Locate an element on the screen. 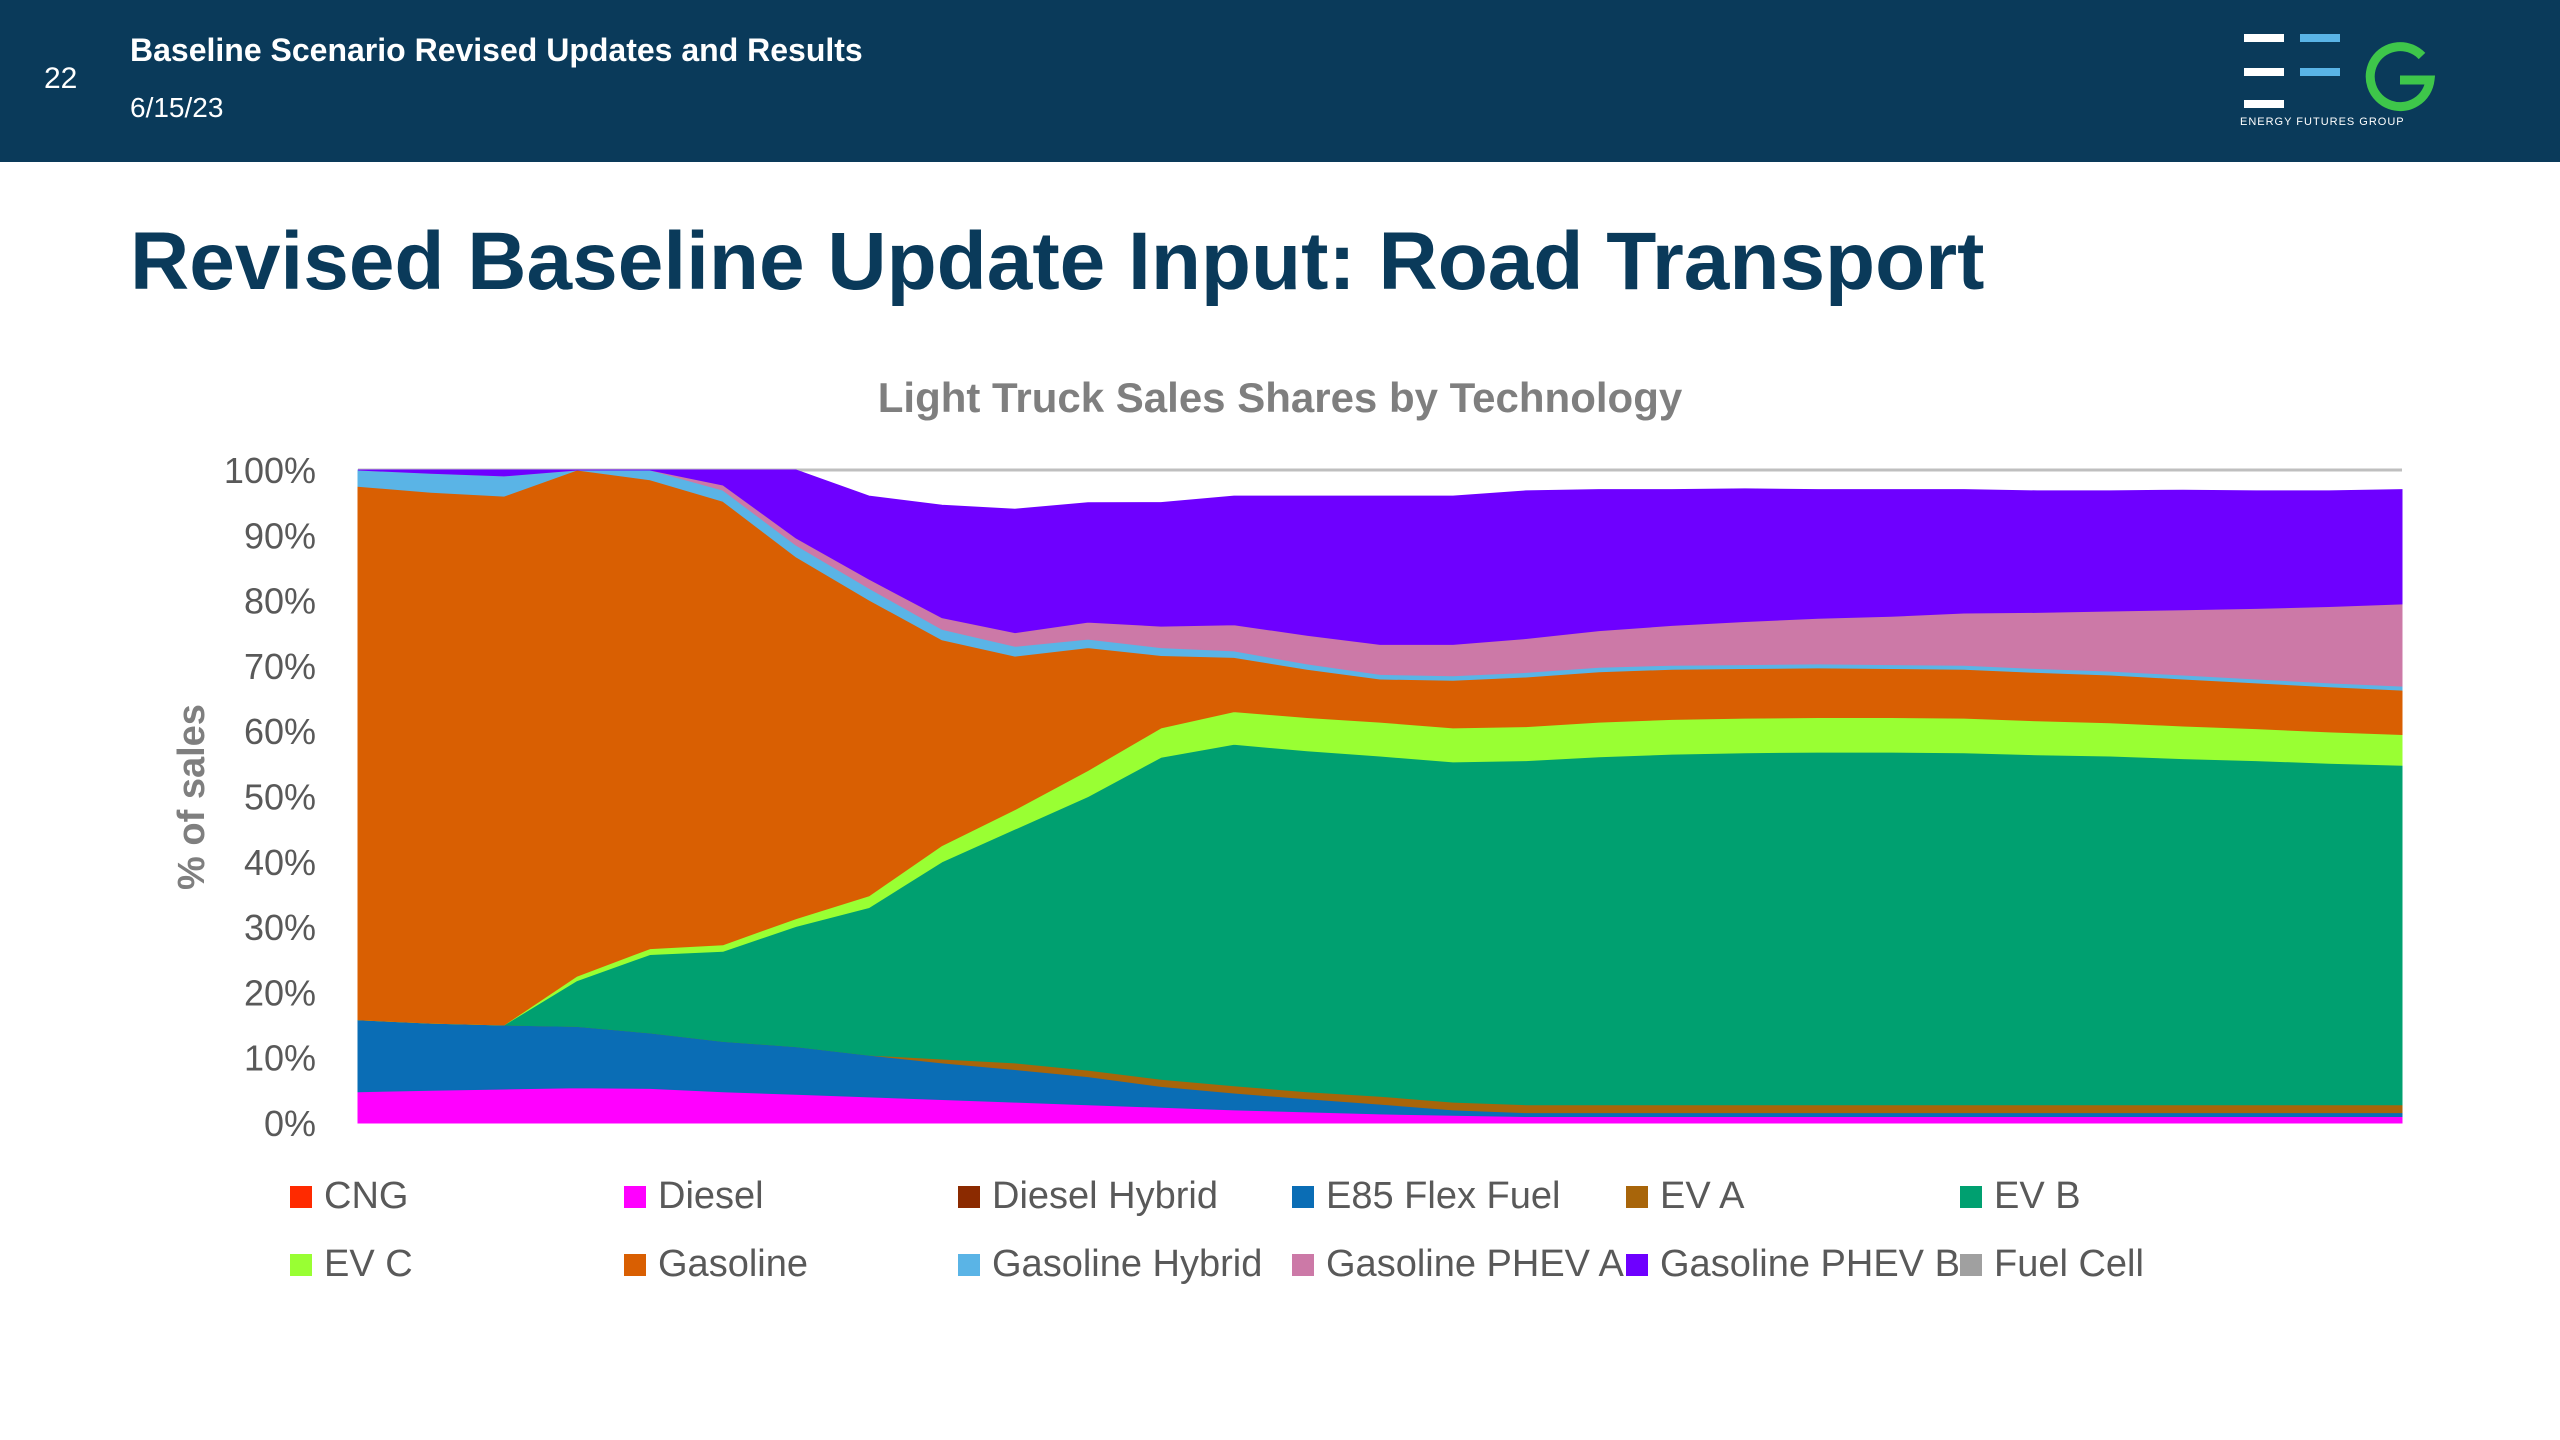  legend-item-diesel-hybrid: Diesel Hybrid is located at coordinates (1088, 1196).